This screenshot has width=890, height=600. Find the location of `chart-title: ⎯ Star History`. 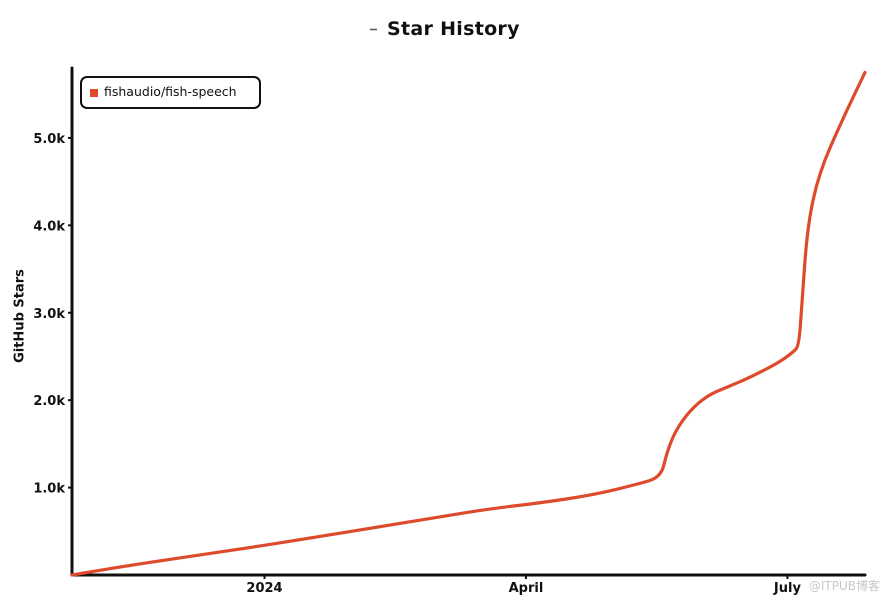

chart-title: ⎯ Star History is located at coordinates (445, 29).